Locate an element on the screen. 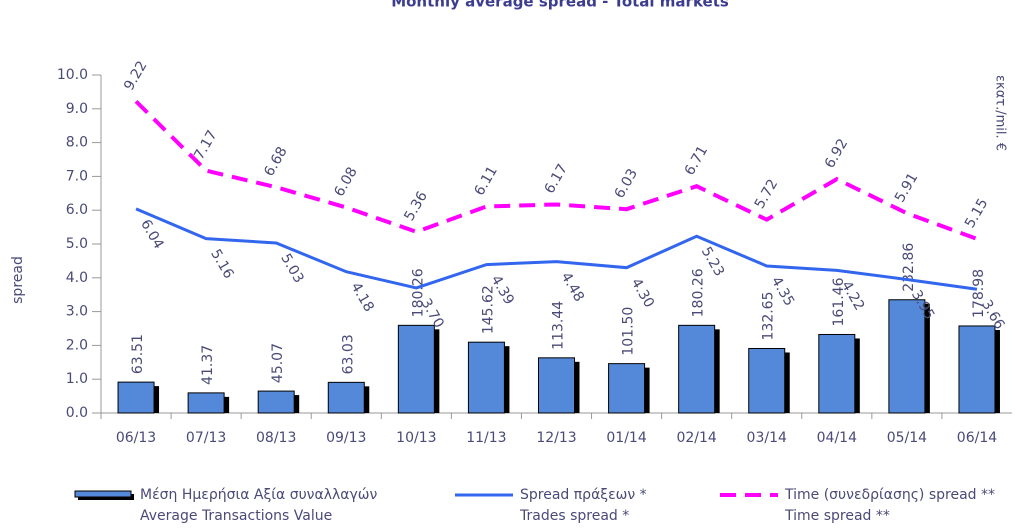  y-tick-label: 2.0 is located at coordinates (77, 345).